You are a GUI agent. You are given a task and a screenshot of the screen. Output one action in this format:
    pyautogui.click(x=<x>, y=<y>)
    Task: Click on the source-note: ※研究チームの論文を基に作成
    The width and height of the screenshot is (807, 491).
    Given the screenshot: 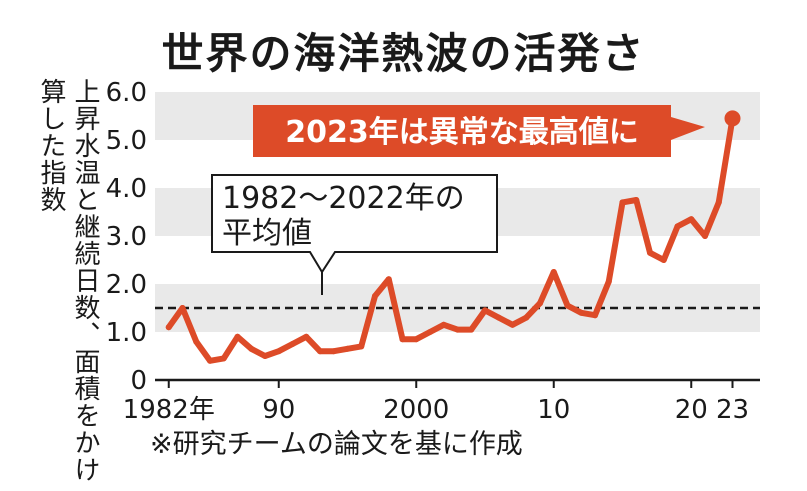 What is the action you would take?
    pyautogui.click(x=336, y=444)
    